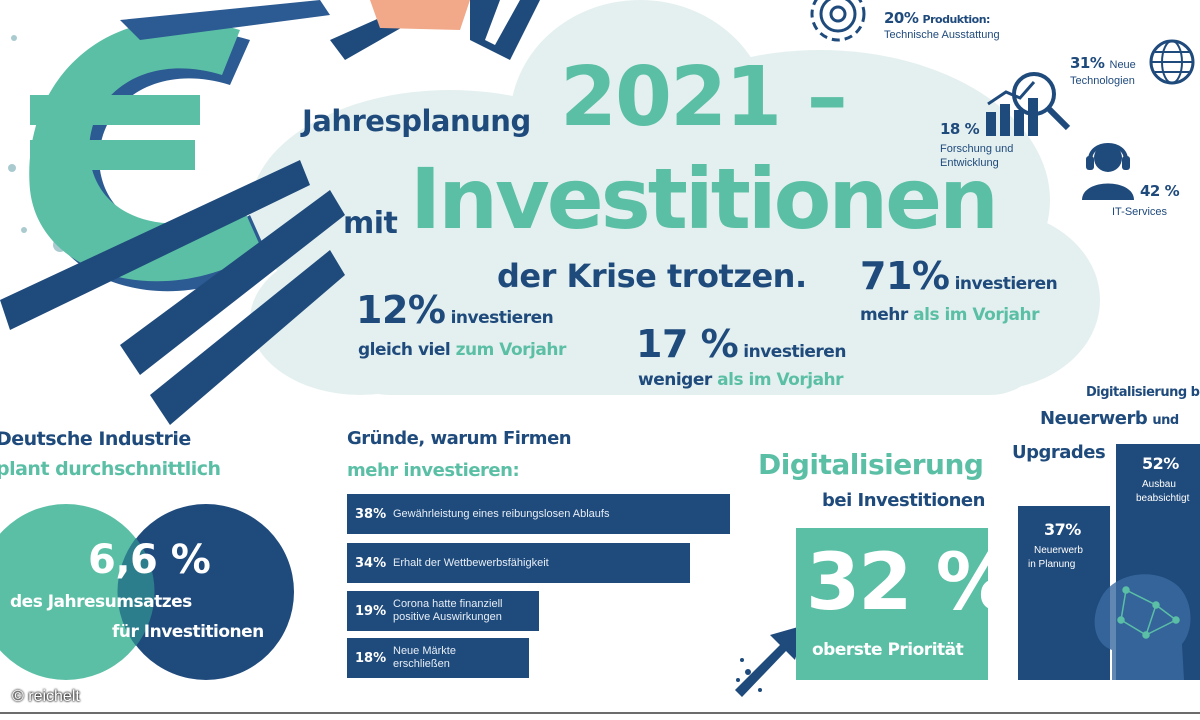 The width and height of the screenshot is (1200, 720). What do you see at coordinates (1140, 212) in the screenshot?
I see `area-it-label: IT-Services` at bounding box center [1140, 212].